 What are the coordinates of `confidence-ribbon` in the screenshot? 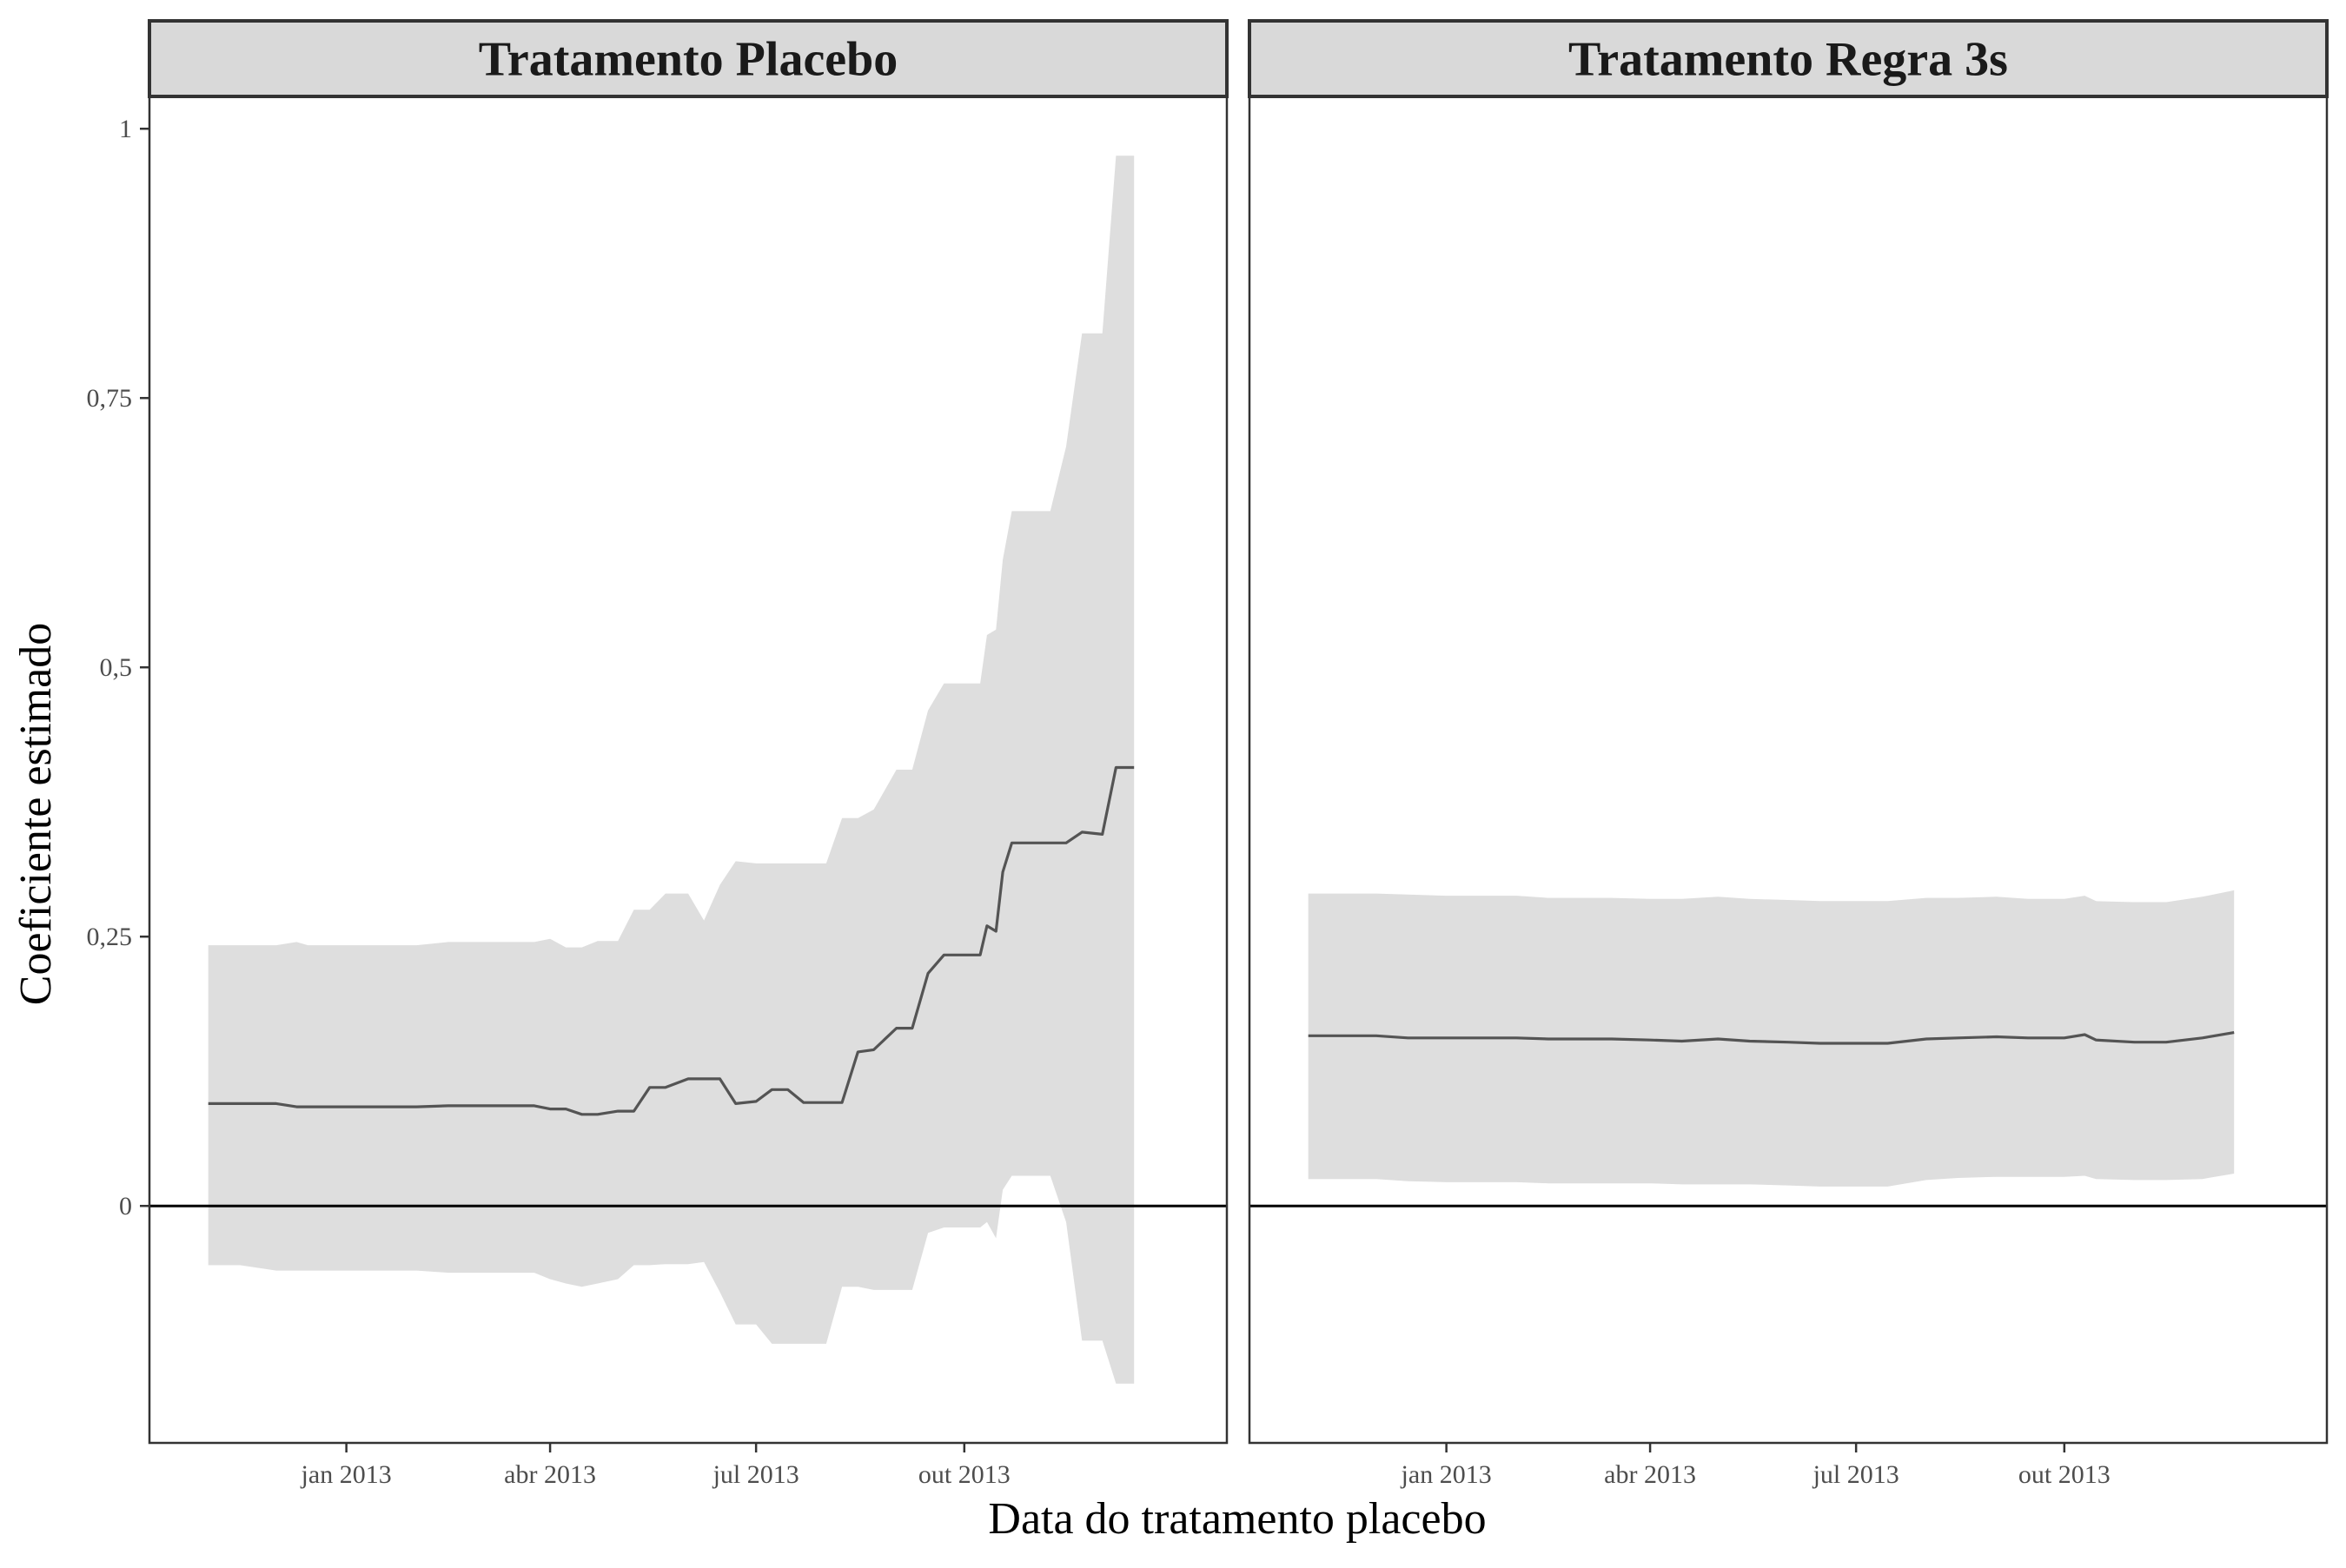 It's located at (1771, 1038).